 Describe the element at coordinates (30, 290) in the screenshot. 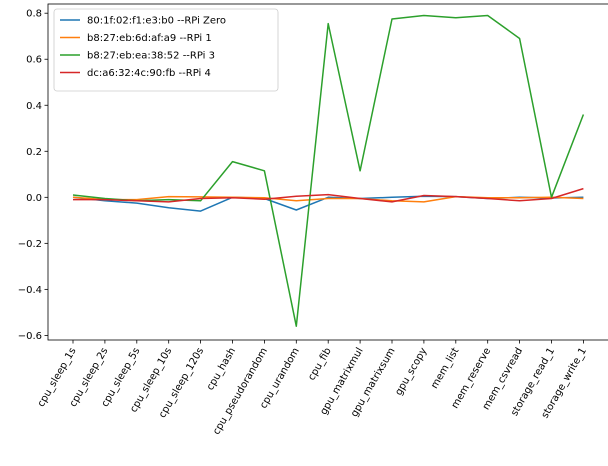

I see `y-tick-label: −0.4` at that location.